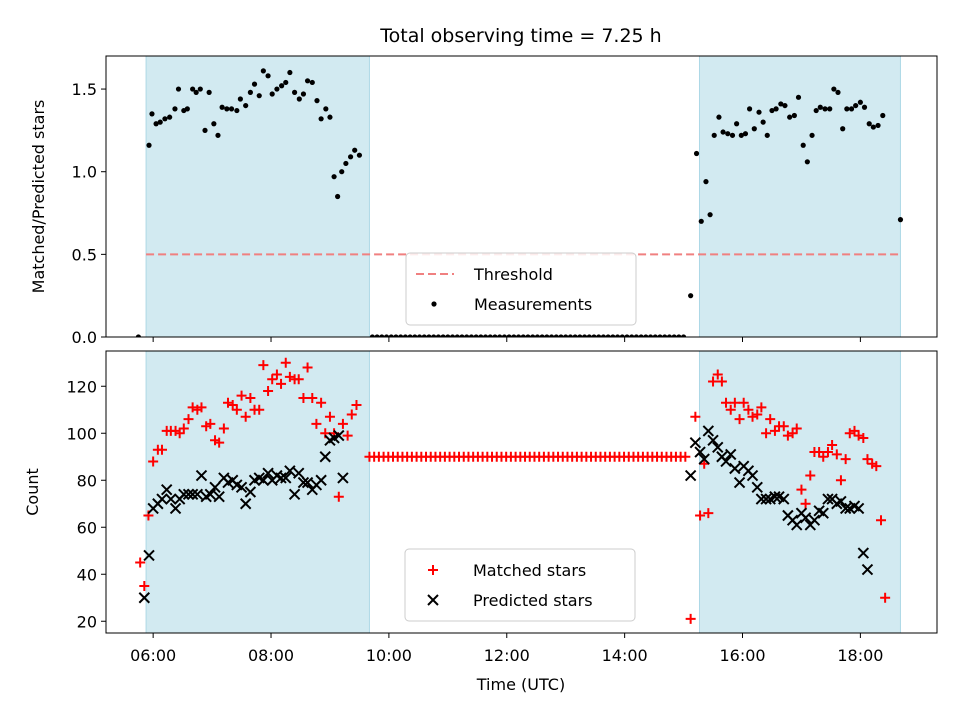 The height and width of the screenshot is (720, 960). What do you see at coordinates (625, 655) in the screenshot?
I see `x-tick-label: 14:00` at bounding box center [625, 655].